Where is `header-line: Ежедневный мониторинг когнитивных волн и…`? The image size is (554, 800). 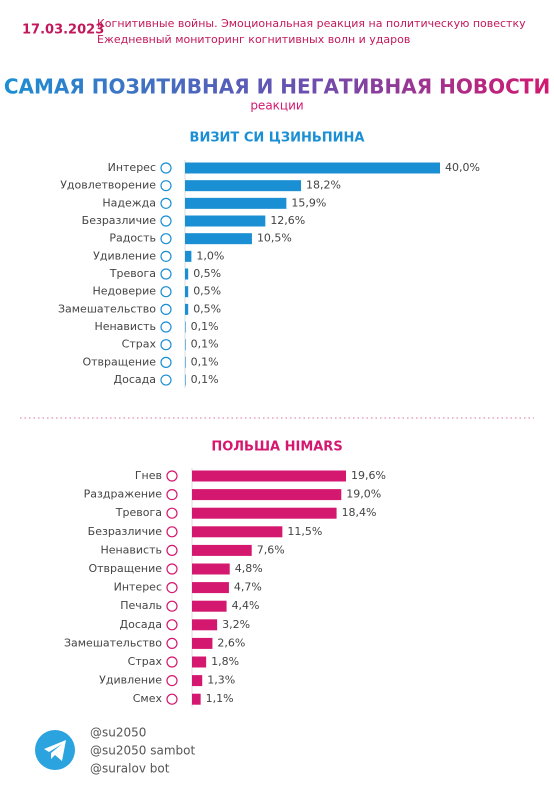 header-line: Ежедневный мониторинг когнитивных волн и… is located at coordinates (253, 39).